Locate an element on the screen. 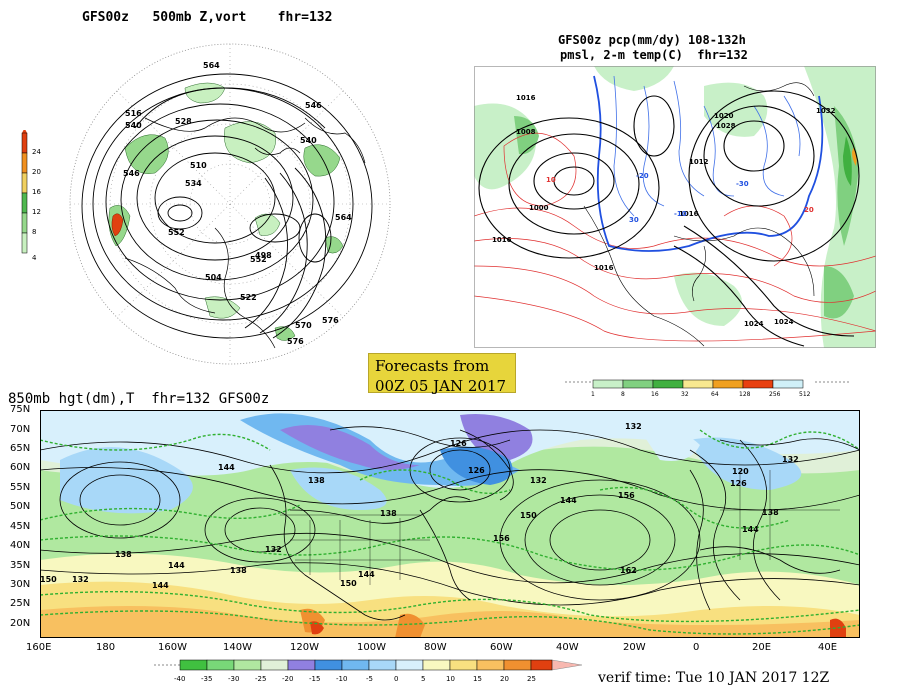 The image size is (900, 700). contour-label: 510 is located at coordinates (198, 165).